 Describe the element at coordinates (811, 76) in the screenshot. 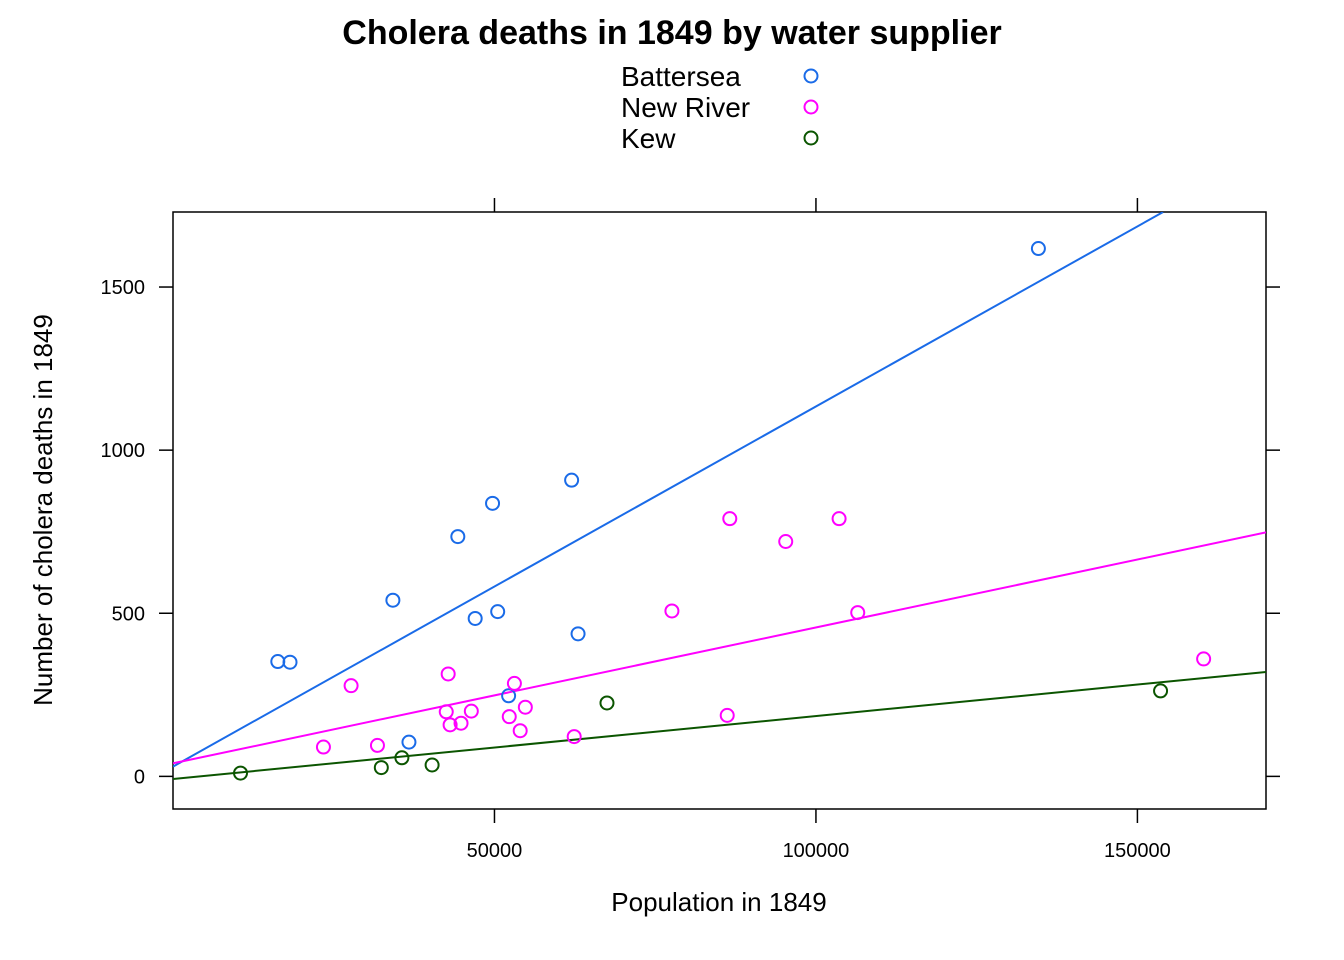

I see `legend-marker-battersea` at that location.